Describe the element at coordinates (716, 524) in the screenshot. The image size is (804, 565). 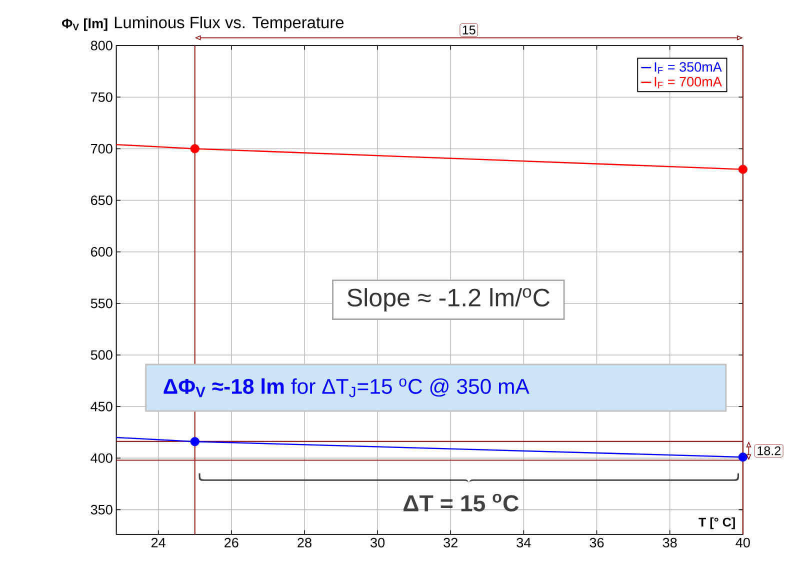
I see `x-axis-title: T [° C]` at that location.